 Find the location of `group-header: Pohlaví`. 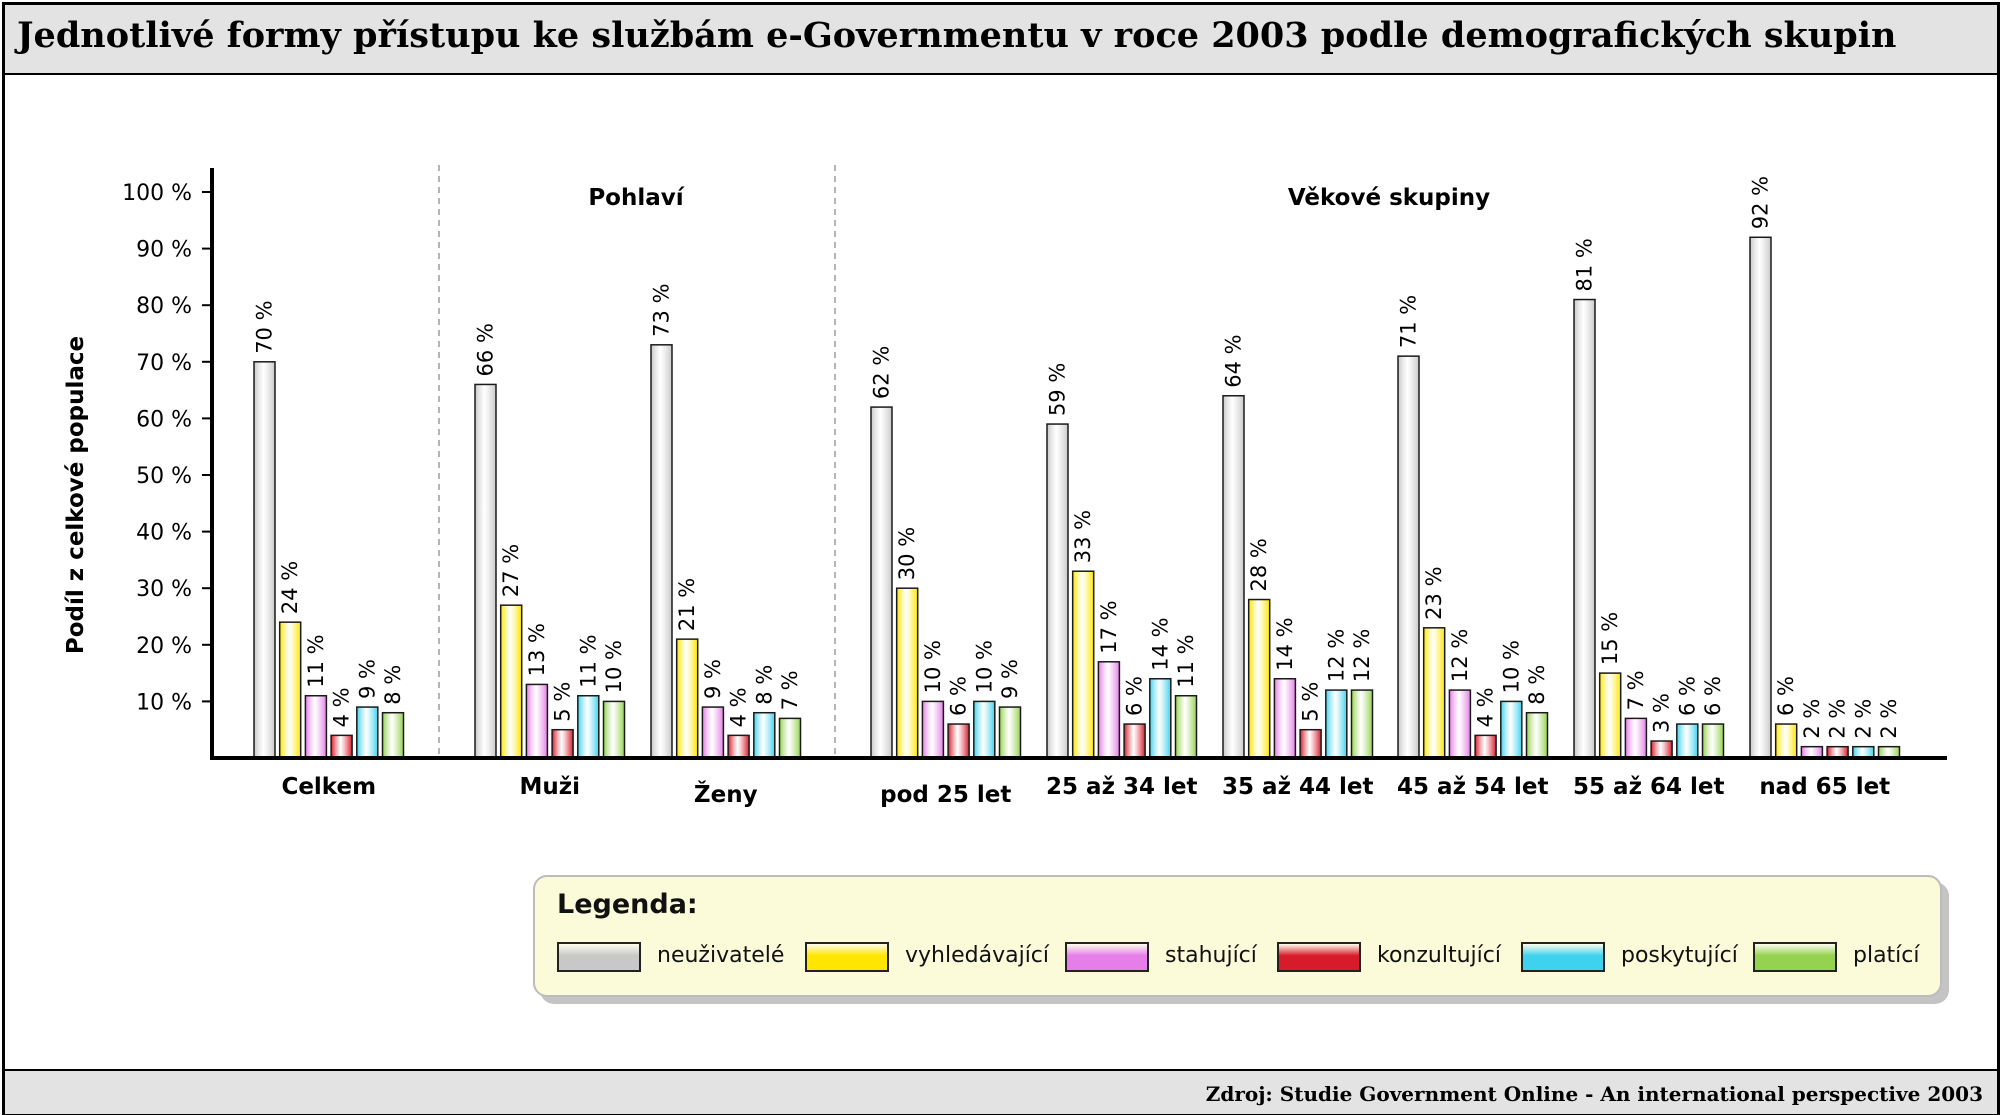

group-header: Pohlaví is located at coordinates (636, 198).